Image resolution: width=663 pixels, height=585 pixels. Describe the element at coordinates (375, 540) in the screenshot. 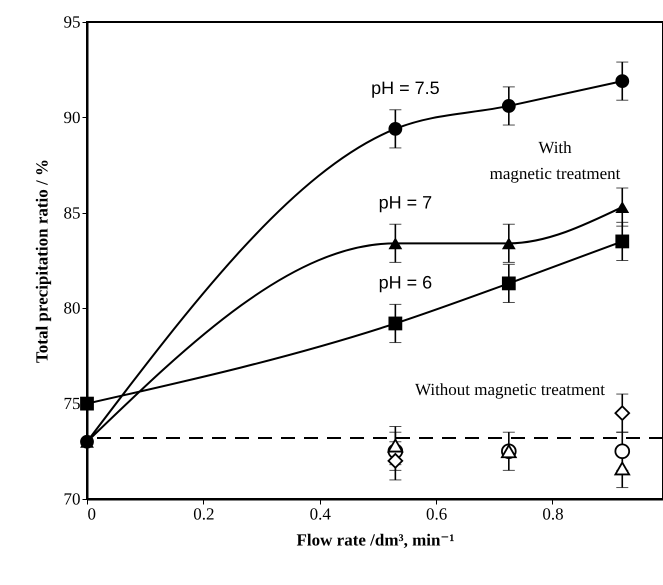

I see `x-axis-title: Flow rate /dm³, min⁻¹` at that location.